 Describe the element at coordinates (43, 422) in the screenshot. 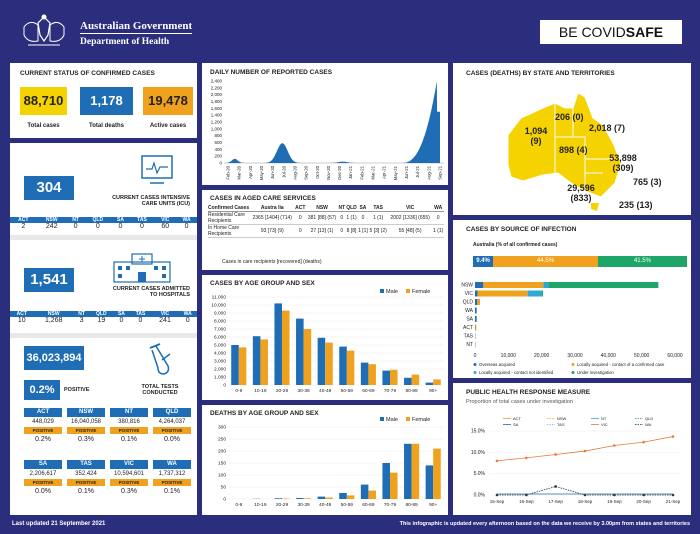

I see `state-test-count: 448,029` at that location.